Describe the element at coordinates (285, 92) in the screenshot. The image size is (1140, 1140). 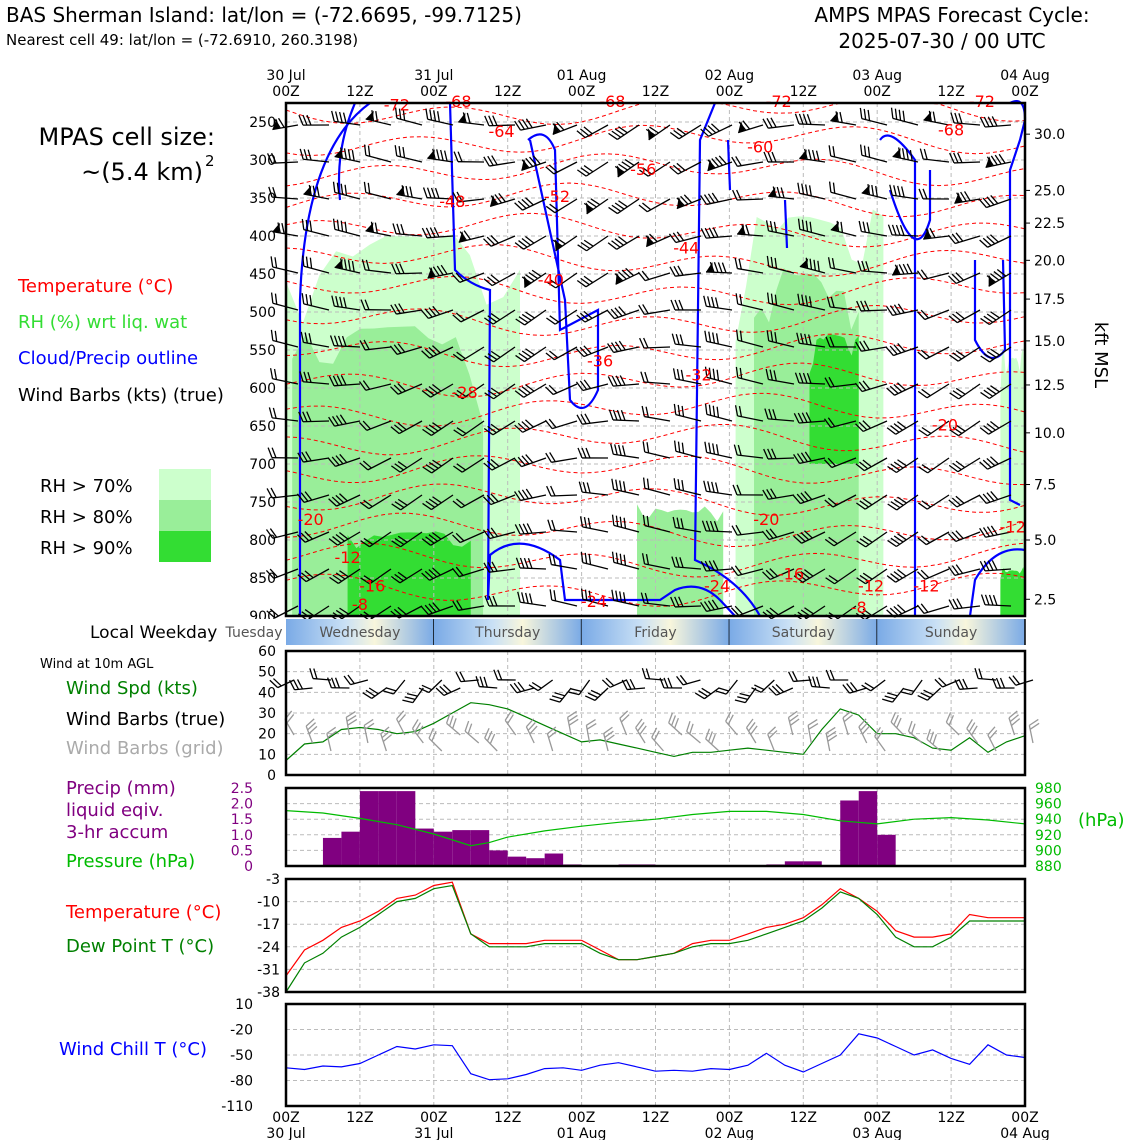
I see `top-hour-label: 00Z` at that location.